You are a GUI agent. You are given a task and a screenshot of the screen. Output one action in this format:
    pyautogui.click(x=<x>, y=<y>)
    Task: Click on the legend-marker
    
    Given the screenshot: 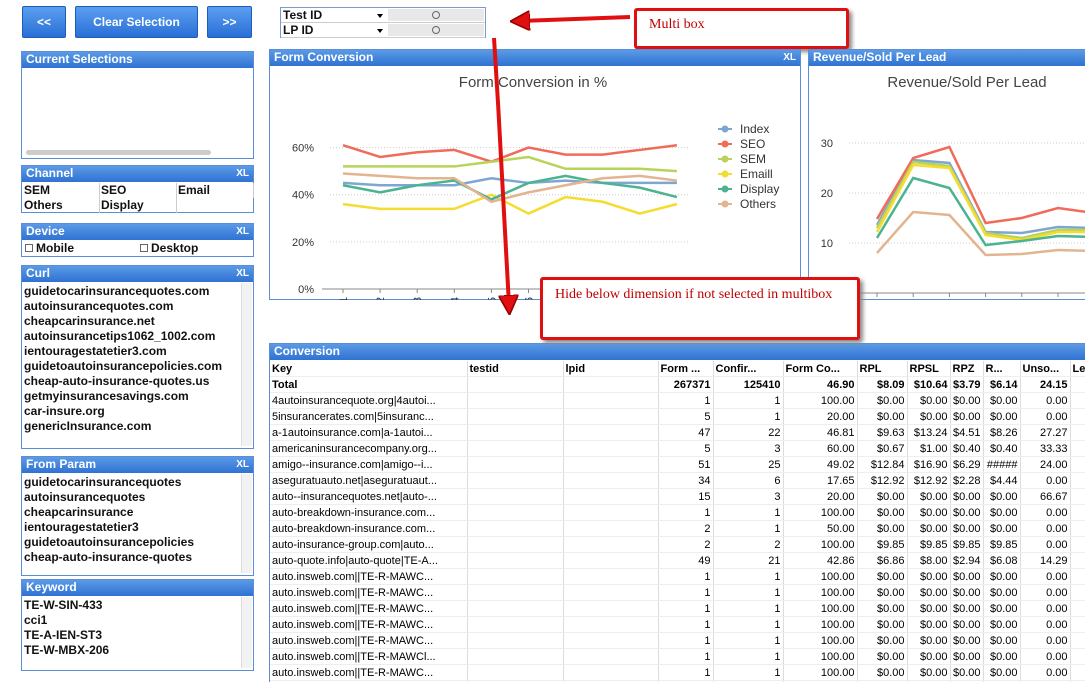 What is the action you would take?
    pyautogui.click(x=725, y=144)
    